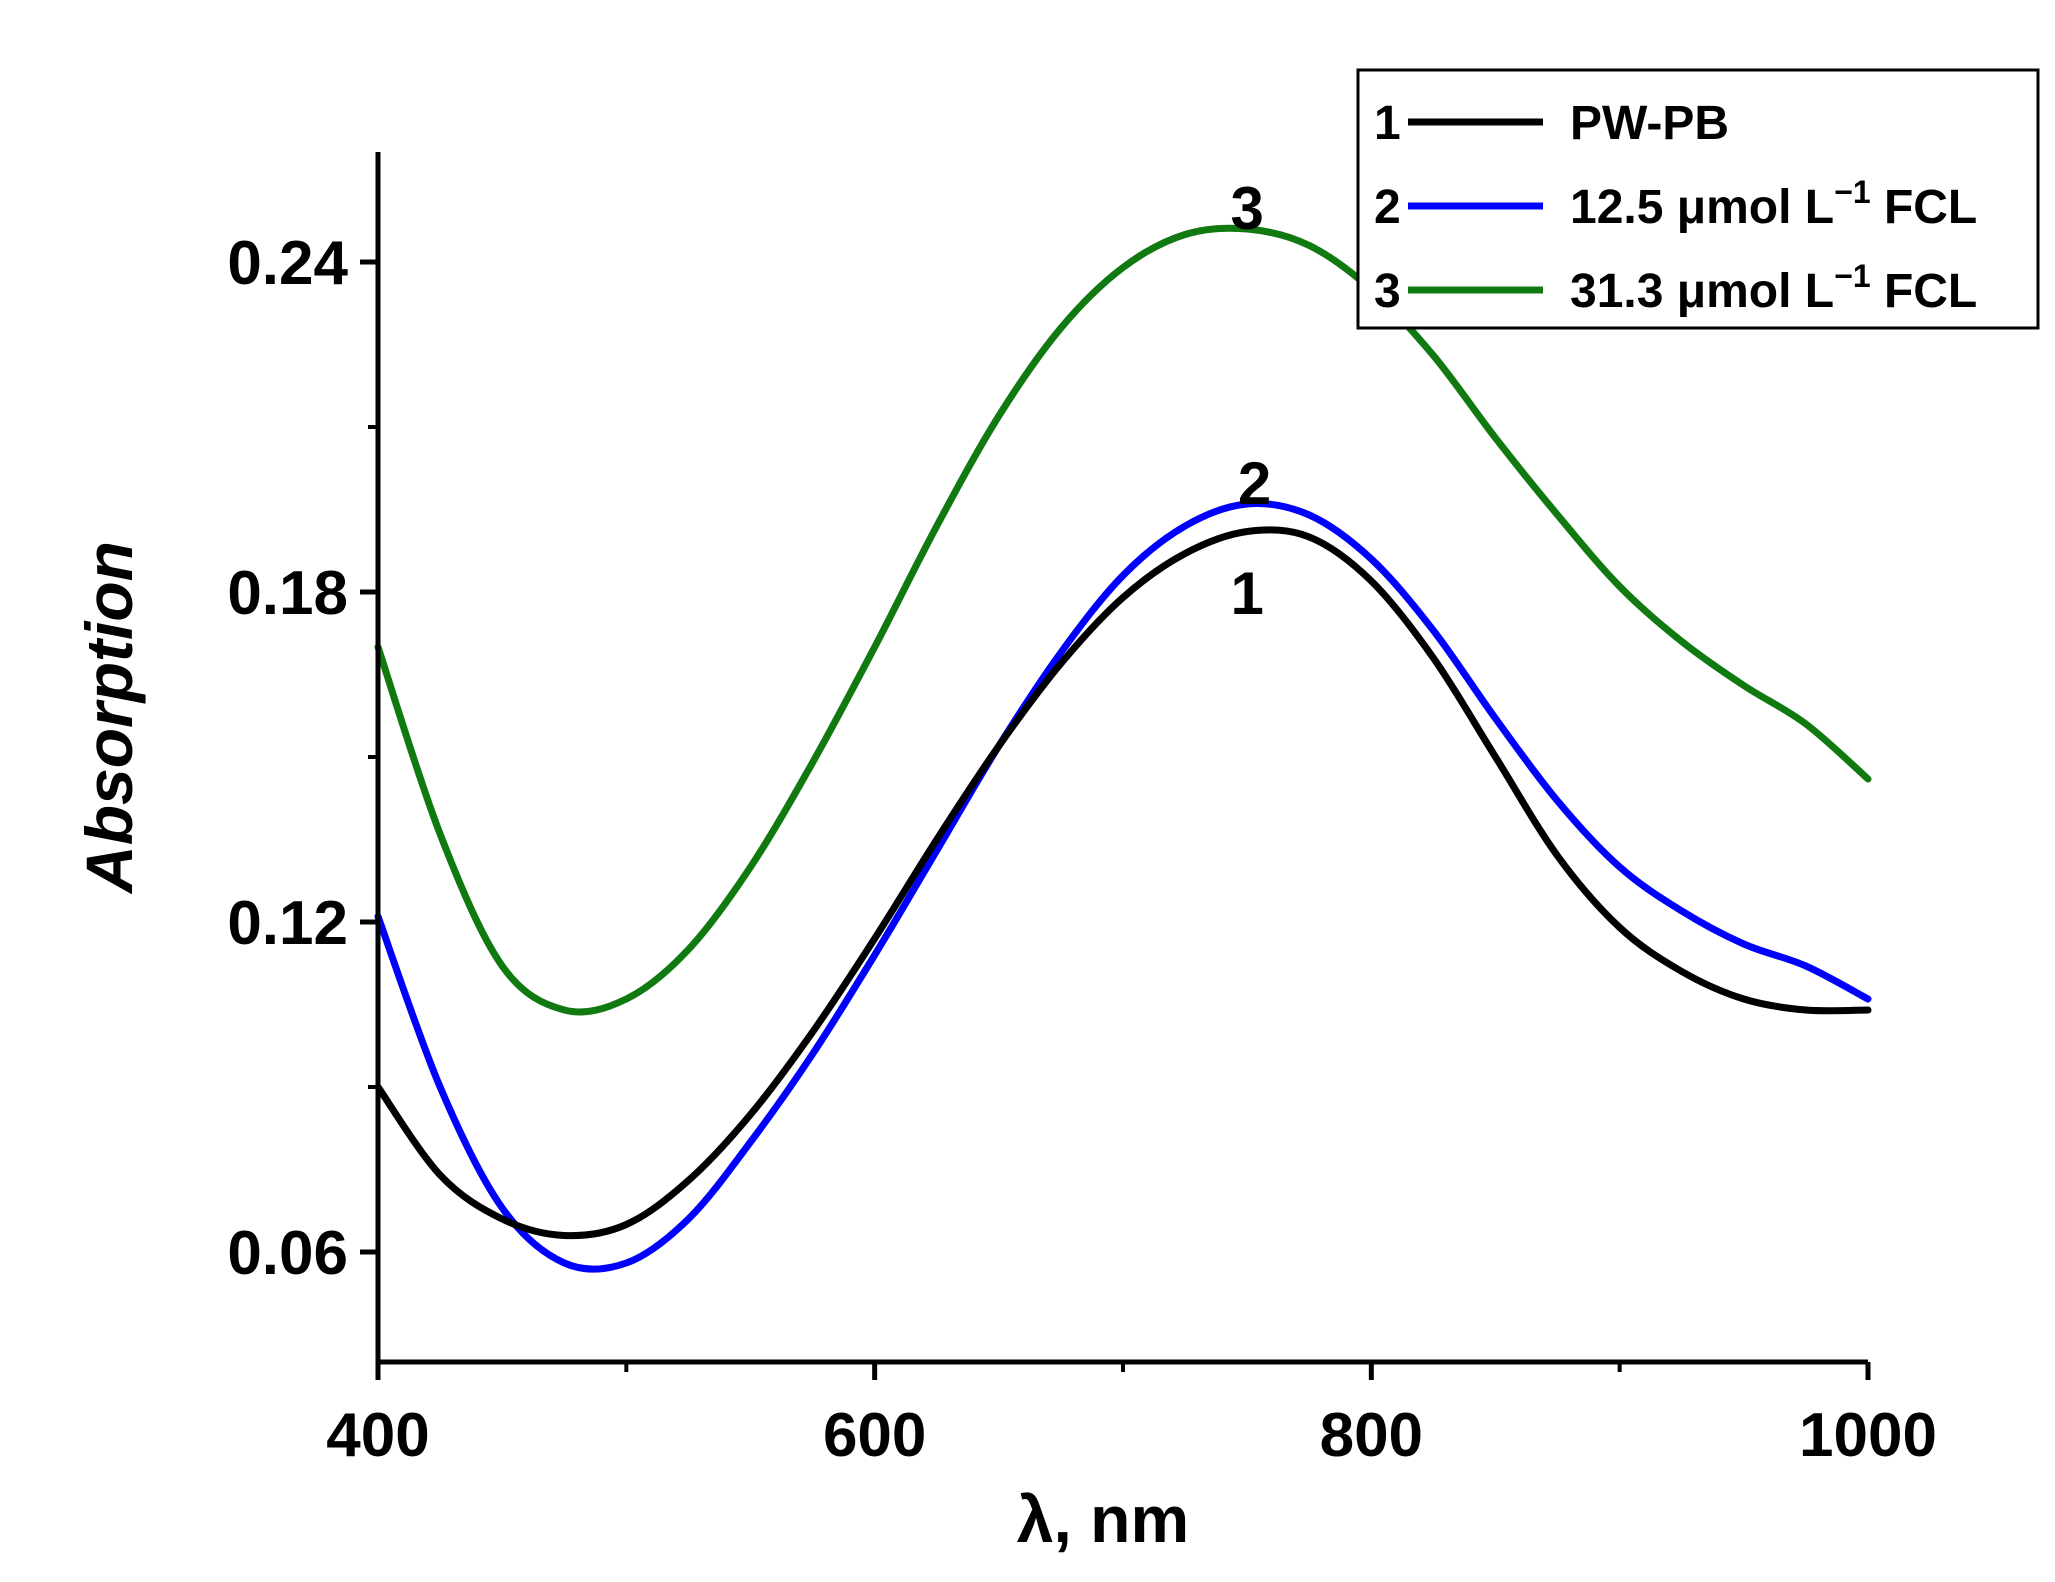 The height and width of the screenshot is (1582, 2055). What do you see at coordinates (1371, 1435) in the screenshot?
I see `x-tick-label: 800` at bounding box center [1371, 1435].